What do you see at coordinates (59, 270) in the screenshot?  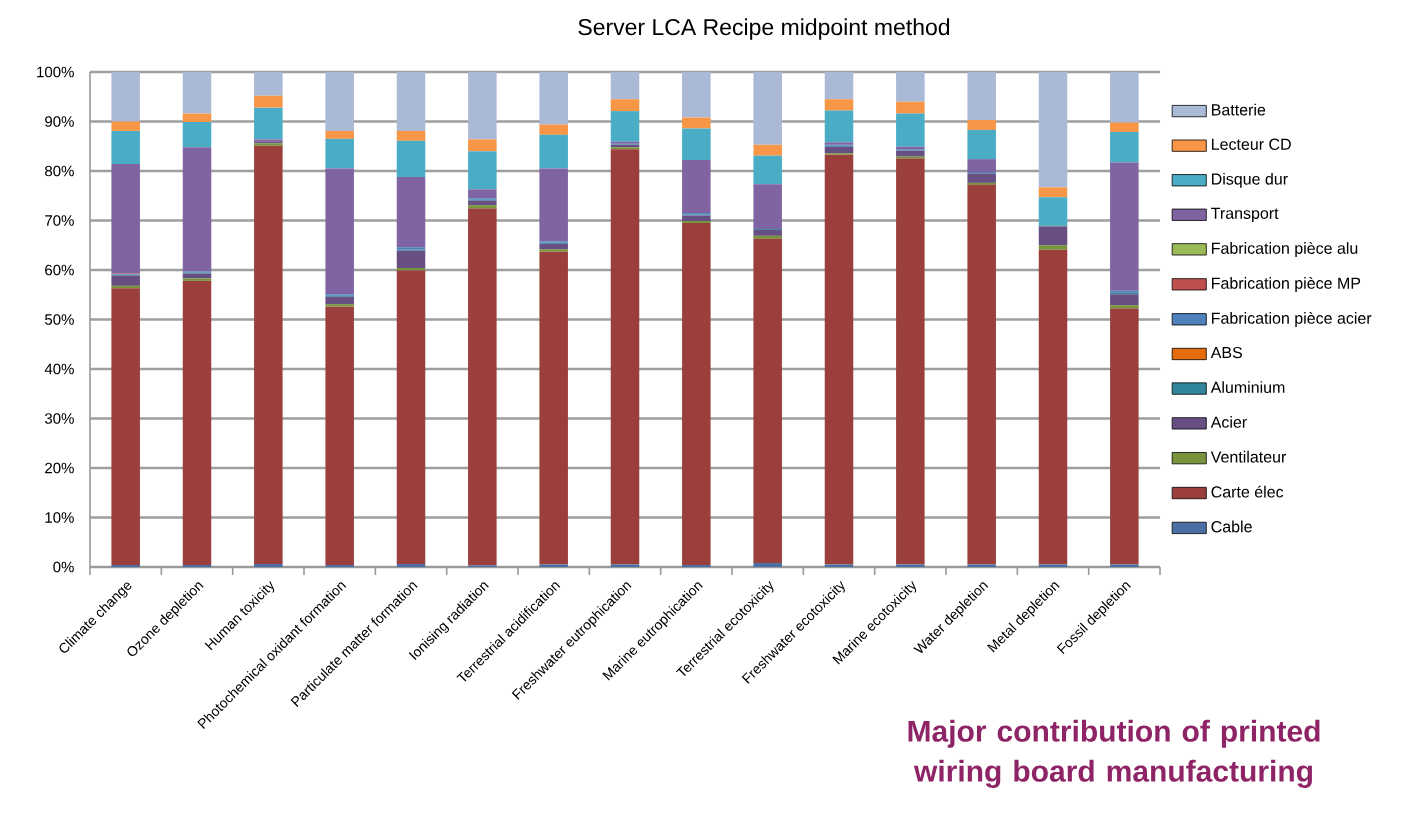 I see `y-tick-label: 60%` at bounding box center [59, 270].